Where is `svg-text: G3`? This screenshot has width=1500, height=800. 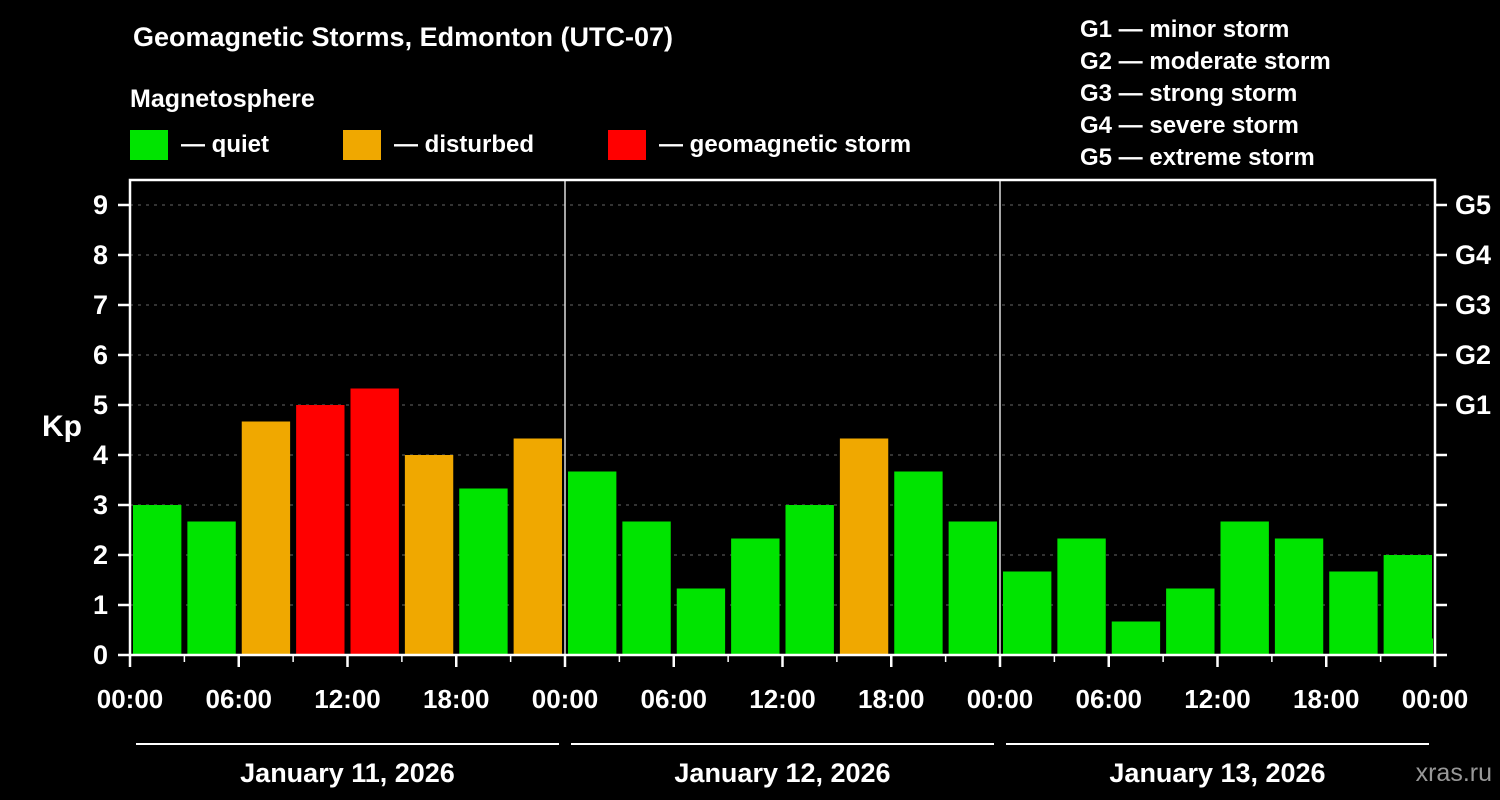 svg-text: G3 is located at coordinates (1473, 305).